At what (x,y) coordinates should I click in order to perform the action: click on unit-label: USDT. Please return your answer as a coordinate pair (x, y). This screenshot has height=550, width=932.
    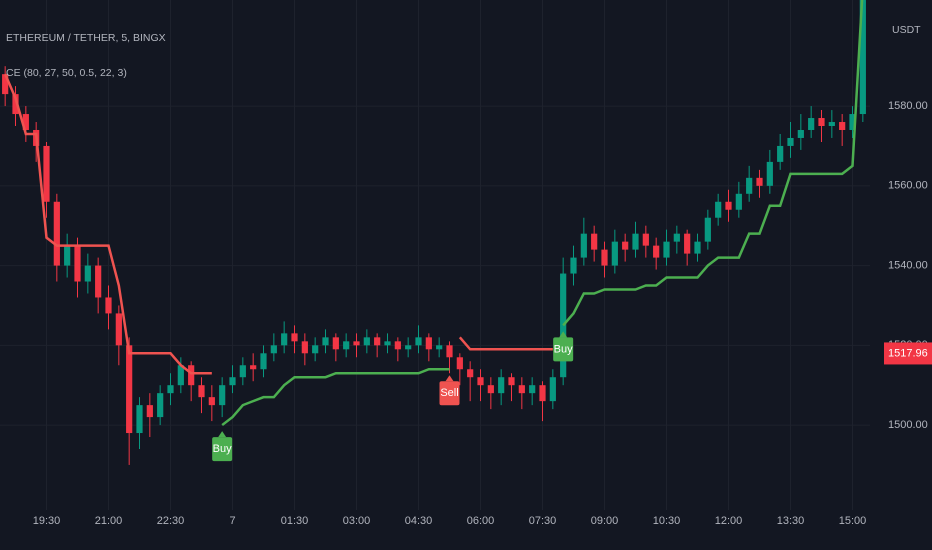
    Looking at the image, I should click on (906, 30).